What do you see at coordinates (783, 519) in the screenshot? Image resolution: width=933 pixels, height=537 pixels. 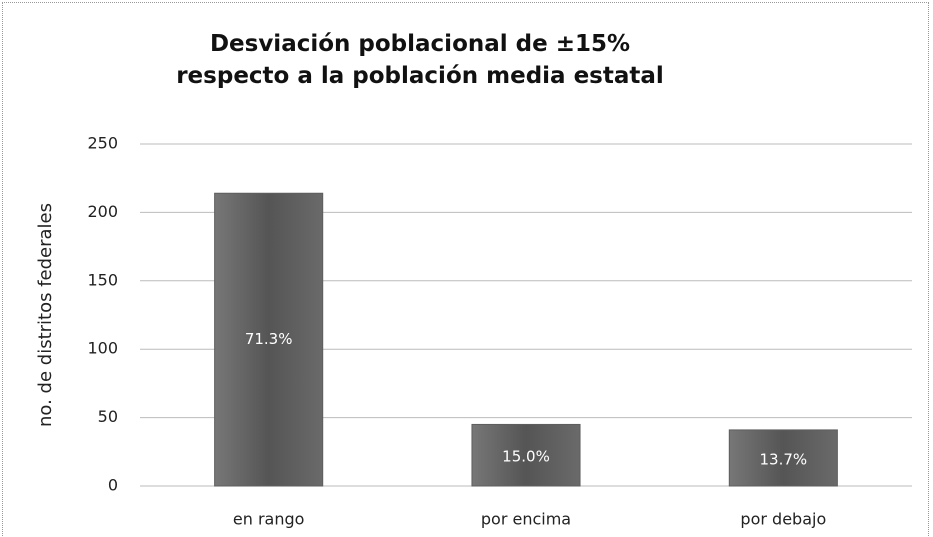 I see `x-tick-label: por debajo` at bounding box center [783, 519].